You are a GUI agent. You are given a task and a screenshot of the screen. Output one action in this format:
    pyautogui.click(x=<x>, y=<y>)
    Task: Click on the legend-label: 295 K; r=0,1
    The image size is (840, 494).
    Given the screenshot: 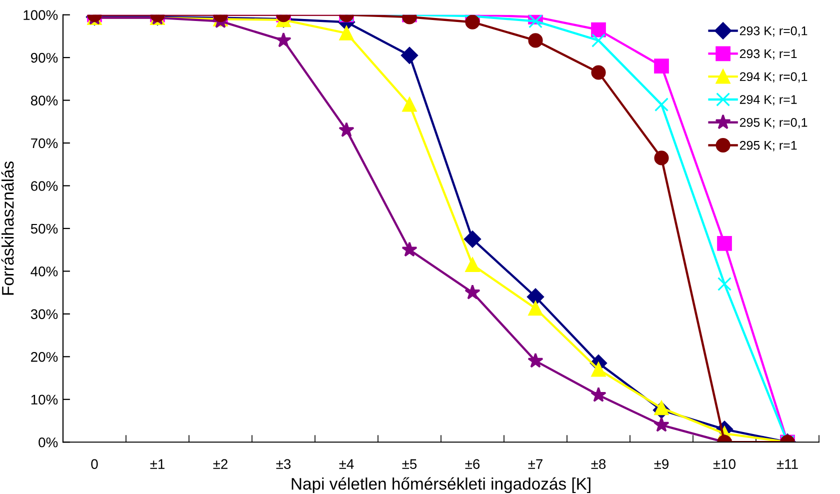 What is the action you would take?
    pyautogui.click(x=774, y=123)
    